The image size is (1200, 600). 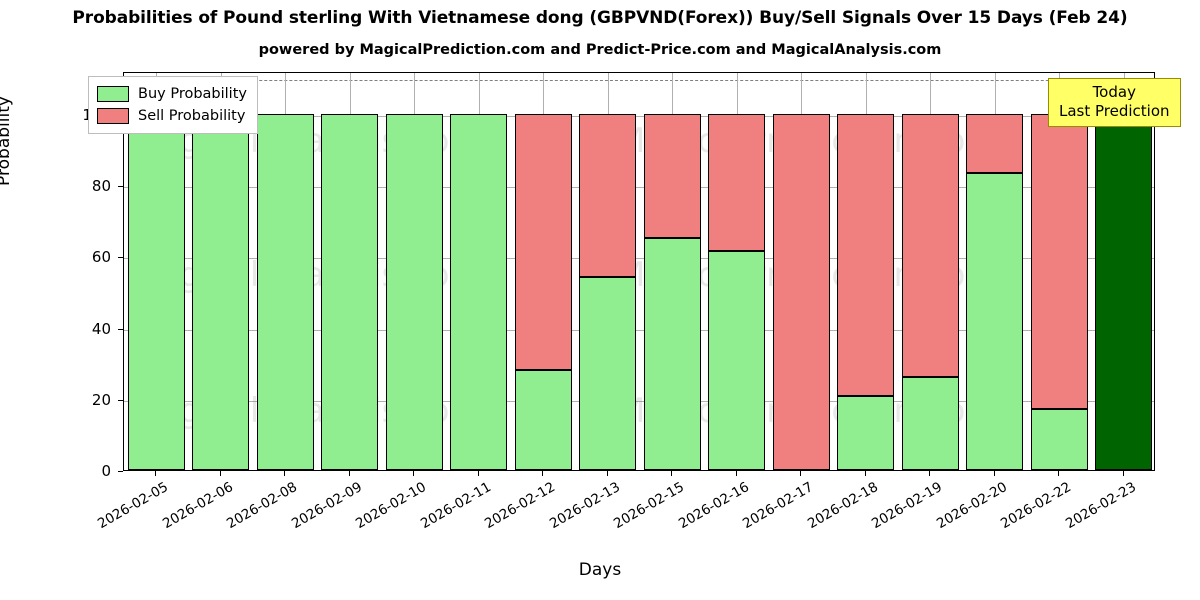 What do you see at coordinates (391, 506) in the screenshot?
I see `x-axis-tick-label: 2026-02-10` at bounding box center [391, 506].